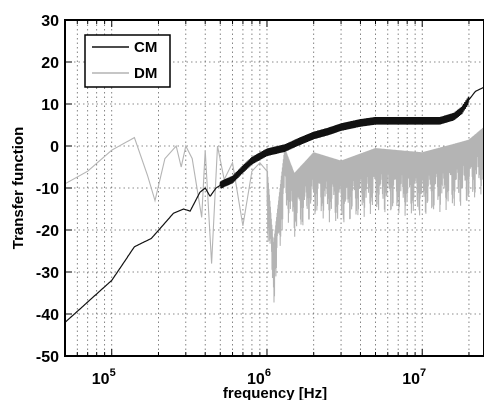 This screenshot has height=400, width=484. I want to click on x-tick-label: 10⁵, so click(104, 377).